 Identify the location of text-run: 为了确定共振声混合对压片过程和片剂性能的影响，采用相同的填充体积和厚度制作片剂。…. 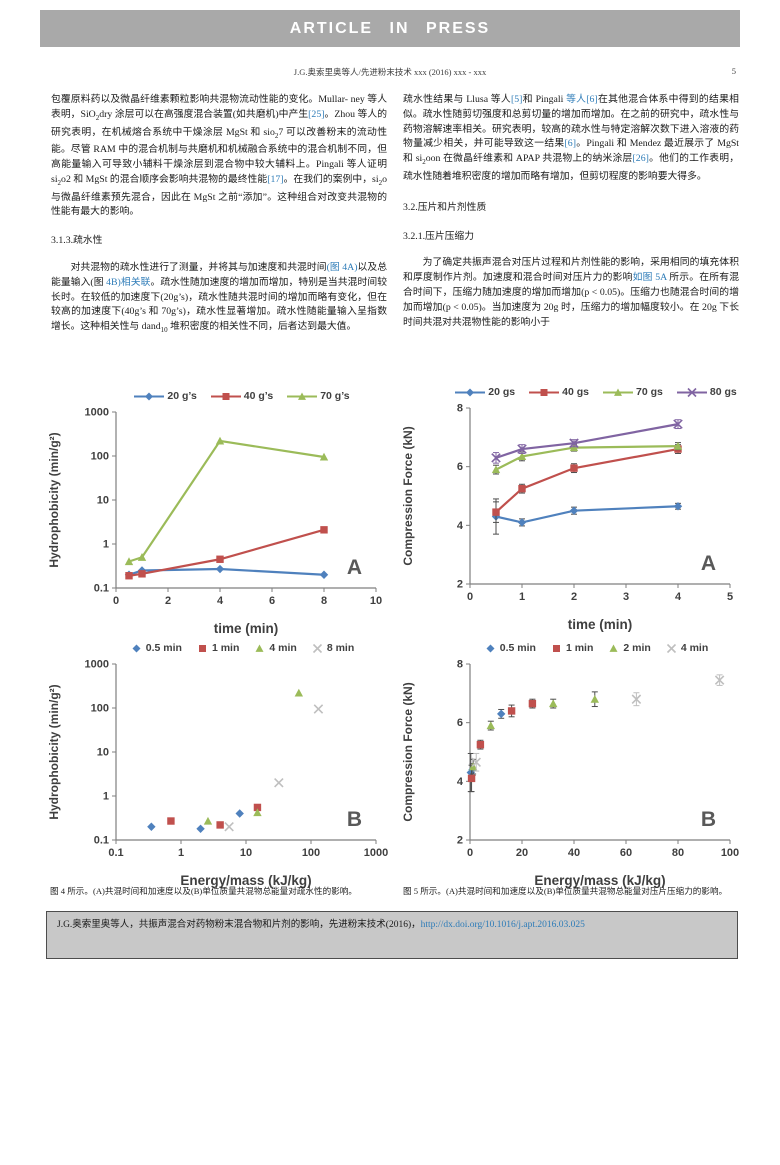
(571, 270).